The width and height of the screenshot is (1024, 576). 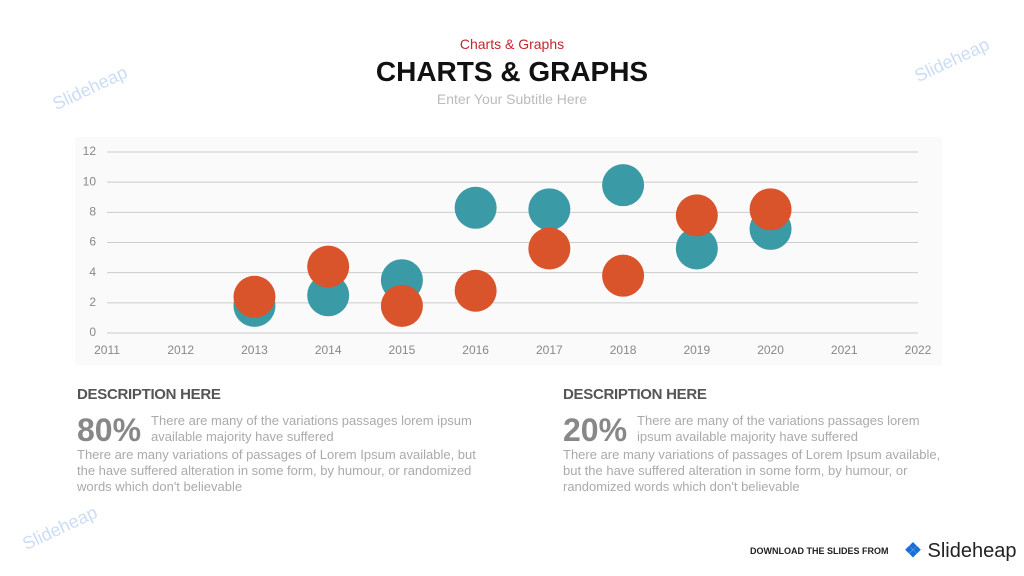 What do you see at coordinates (92, 212) in the screenshot?
I see `y-tick-label: 8` at bounding box center [92, 212].